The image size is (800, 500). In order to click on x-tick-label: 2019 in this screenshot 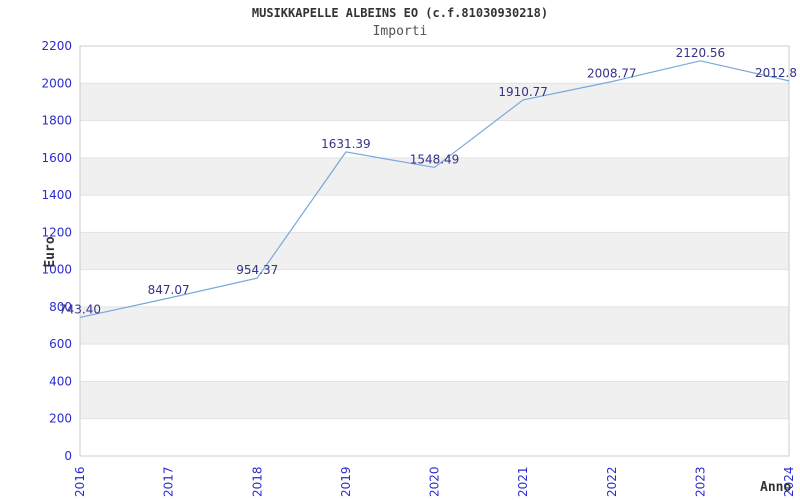, I will do `click(346, 481)`.